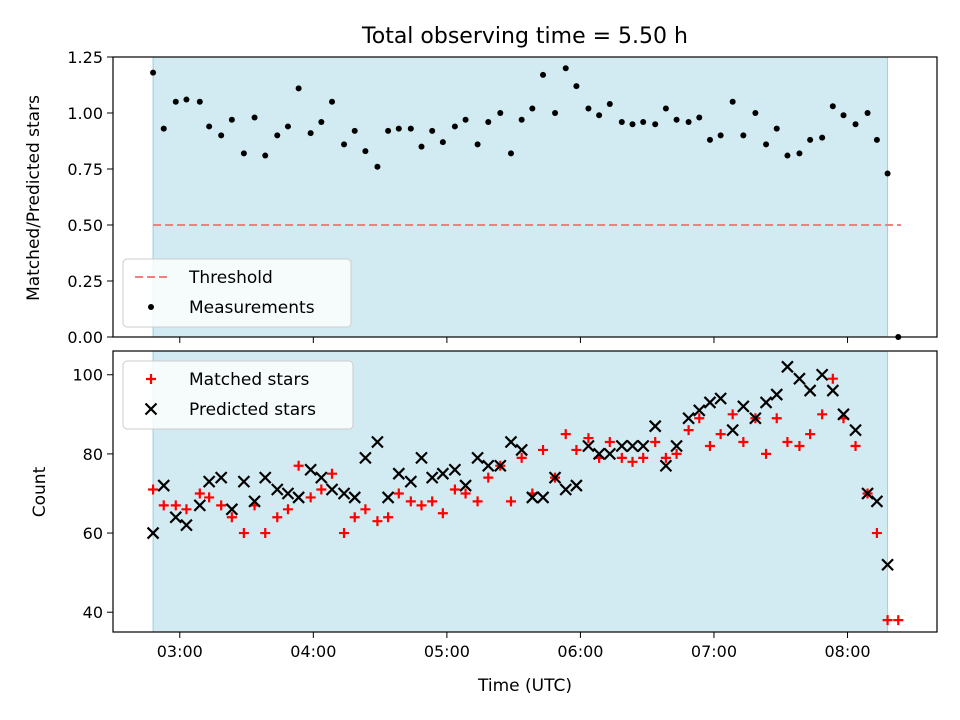 This screenshot has width=960, height=720. Describe the element at coordinates (249, 380) in the screenshot. I see `legend-label: Matched stars` at that location.